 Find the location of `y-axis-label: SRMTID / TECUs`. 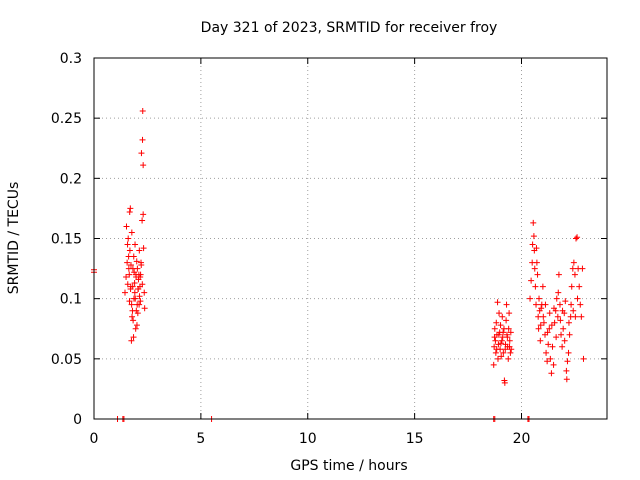

y-axis-label: SRMTID / TECUs is located at coordinates (14, 238).